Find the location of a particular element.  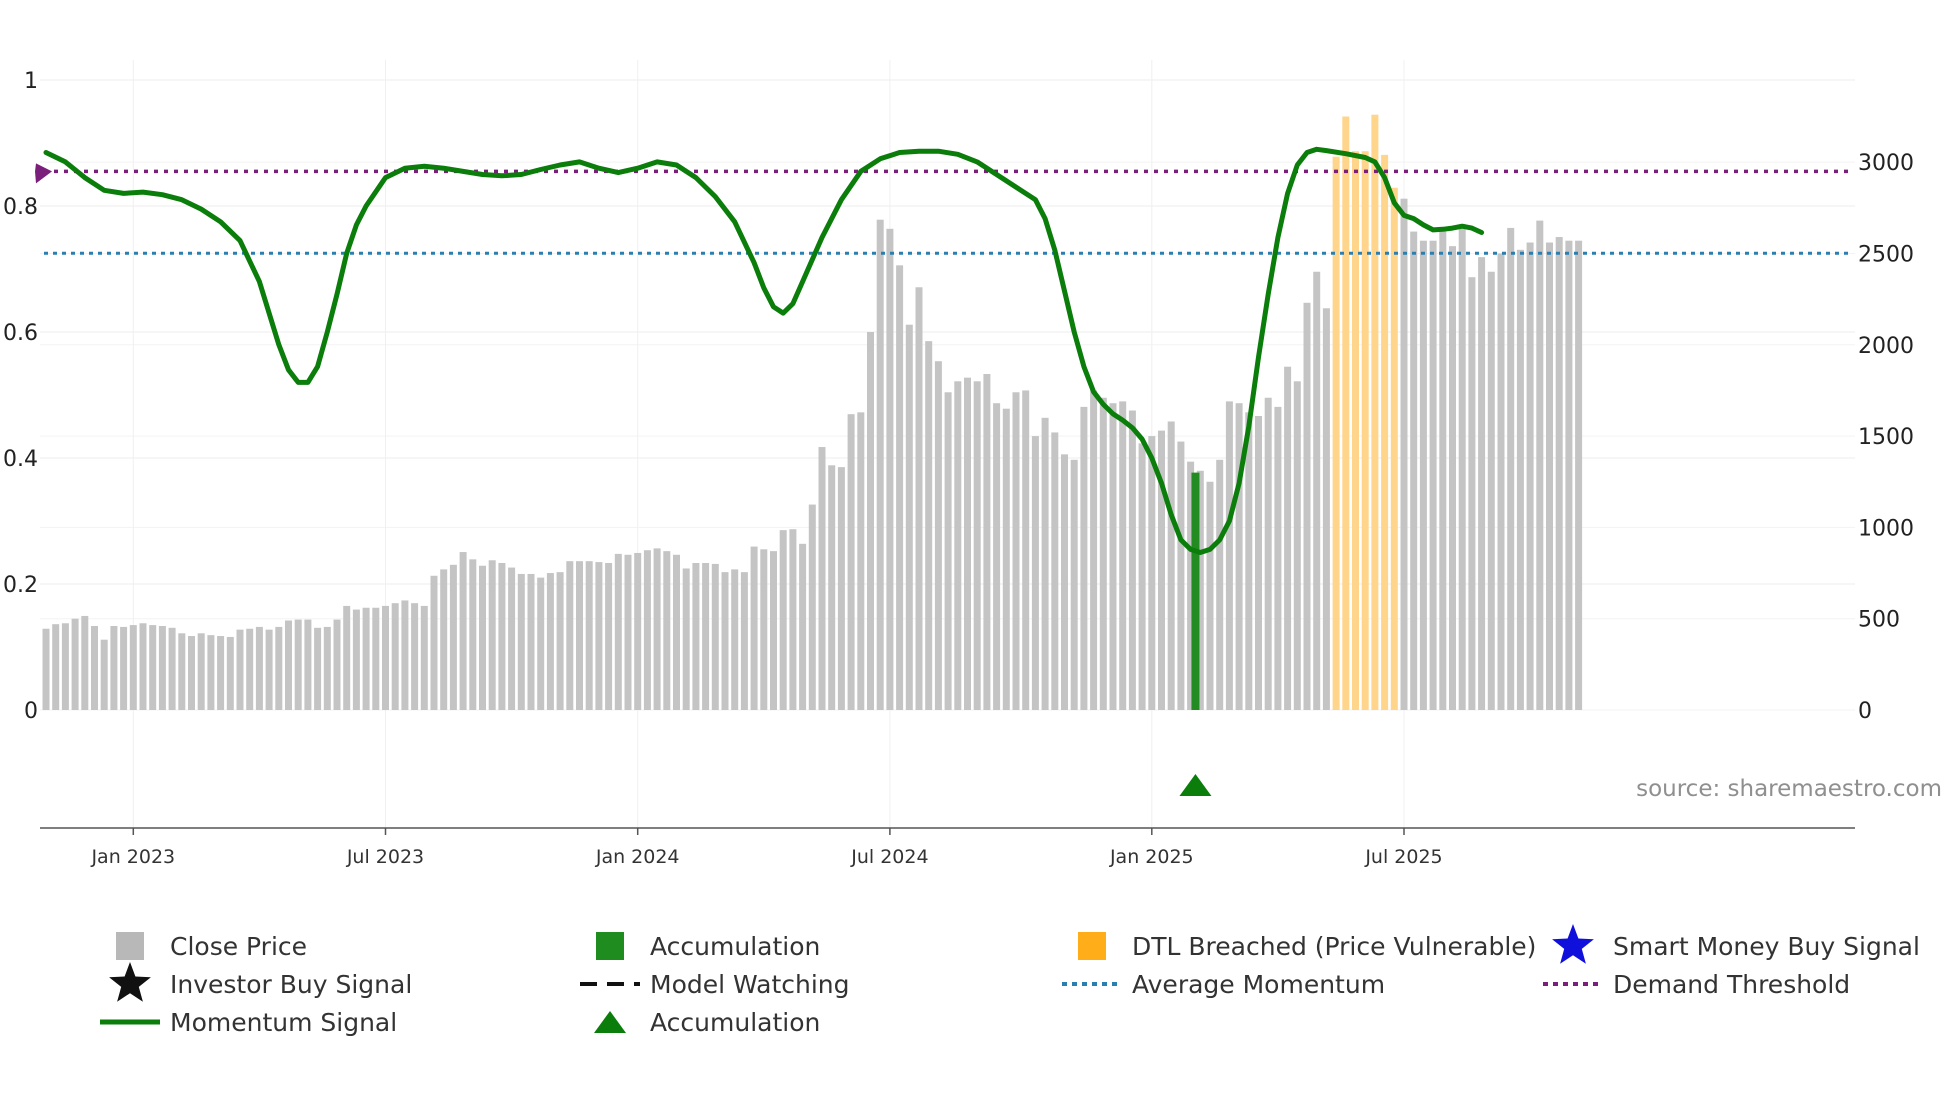

dtl-breached-bar is located at coordinates (1394, 448).